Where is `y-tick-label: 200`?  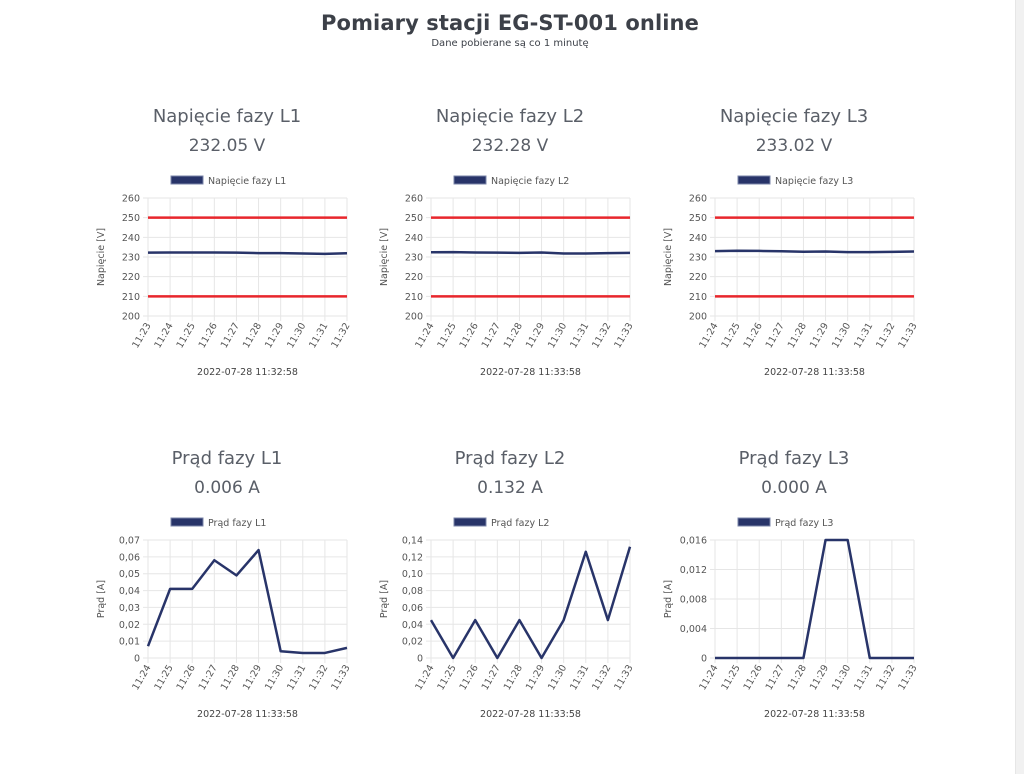 y-tick-label: 200 is located at coordinates (131, 317).